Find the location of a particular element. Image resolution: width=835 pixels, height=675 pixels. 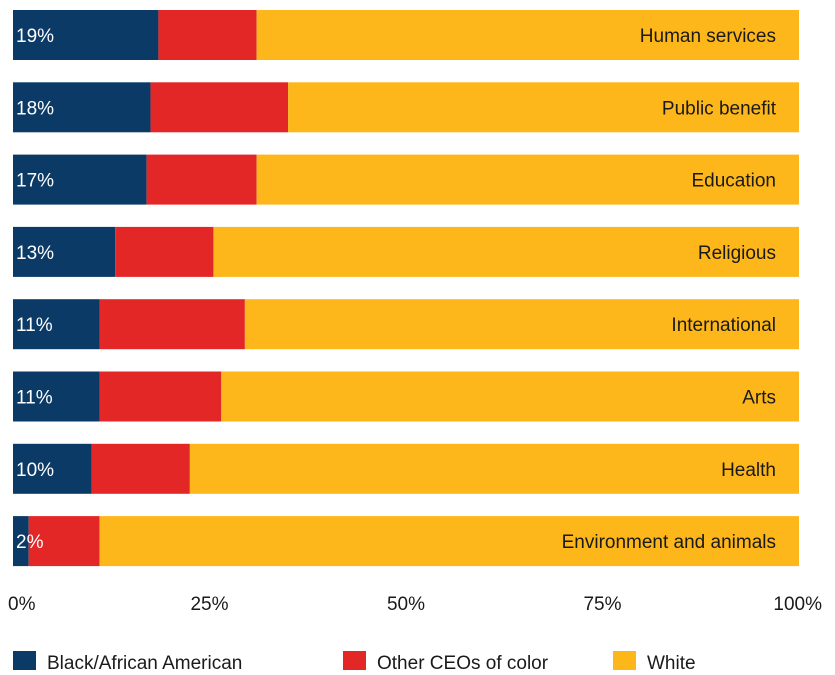

legend-label-black-african-american: Black/African American is located at coordinates (144, 661).